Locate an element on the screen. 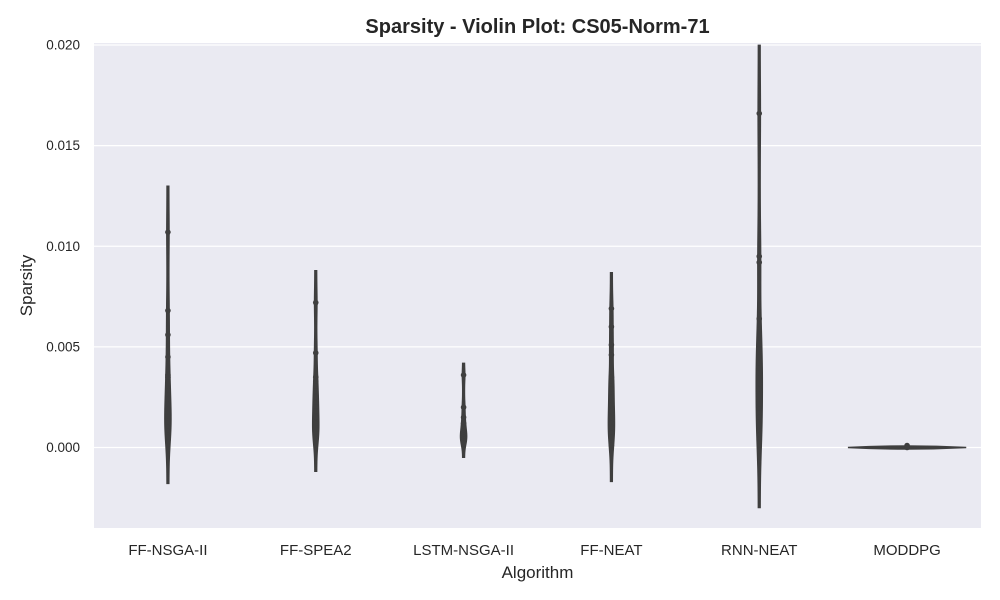  x-tick-label: LSTM-NSGA-II is located at coordinates (463, 550).